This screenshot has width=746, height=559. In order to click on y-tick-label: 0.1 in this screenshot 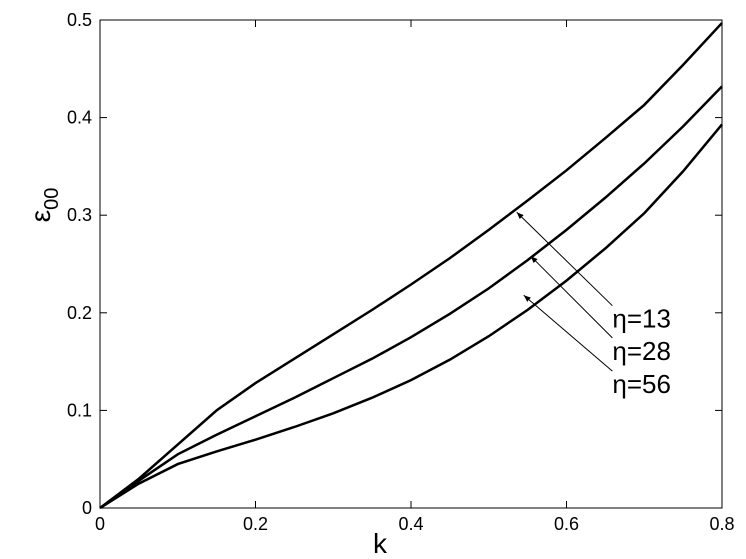, I will do `click(79, 410)`.